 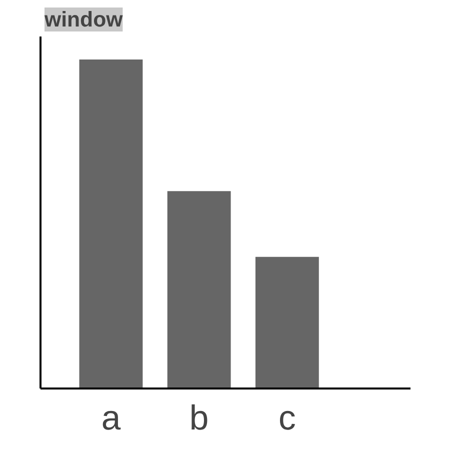 I want to click on chart-title: window, so click(x=84, y=20).